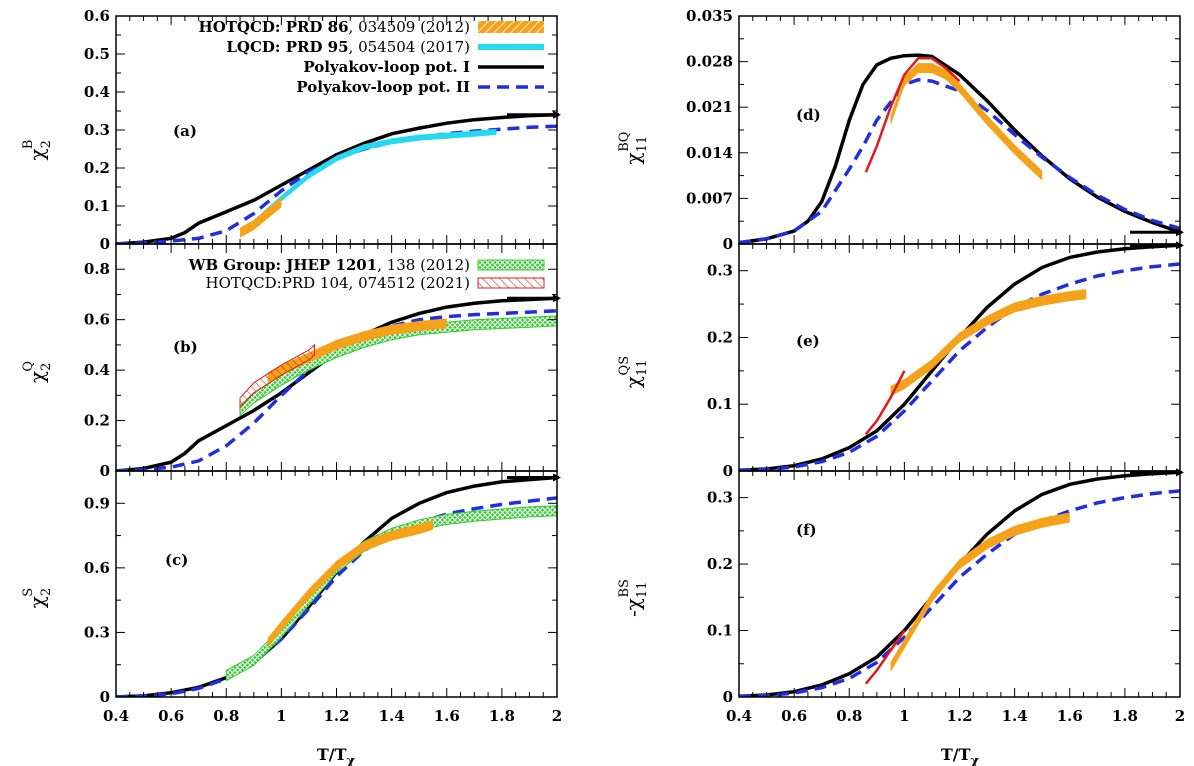  Describe the element at coordinates (348, 47) in the screenshot. I see `legend-label: LQCD: PRD 95, 054504 (2017)` at that location.